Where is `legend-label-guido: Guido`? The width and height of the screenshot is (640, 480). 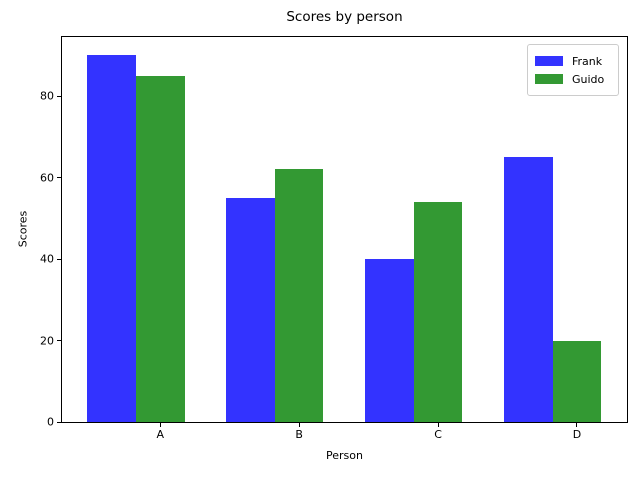 legend-label-guido: Guido is located at coordinates (588, 79).